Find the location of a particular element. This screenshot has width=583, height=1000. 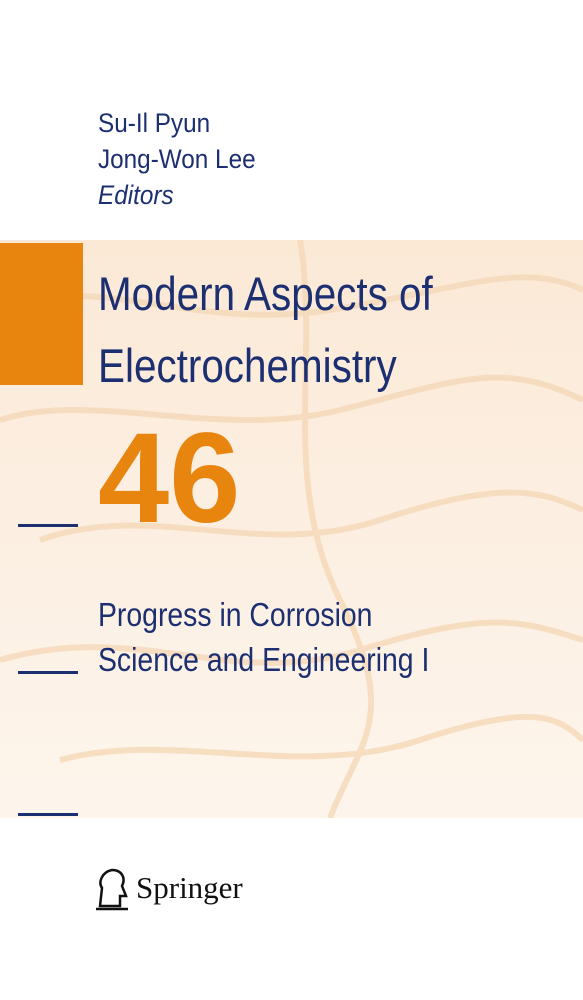

series-title: Electrochemistry is located at coordinates (247, 365).